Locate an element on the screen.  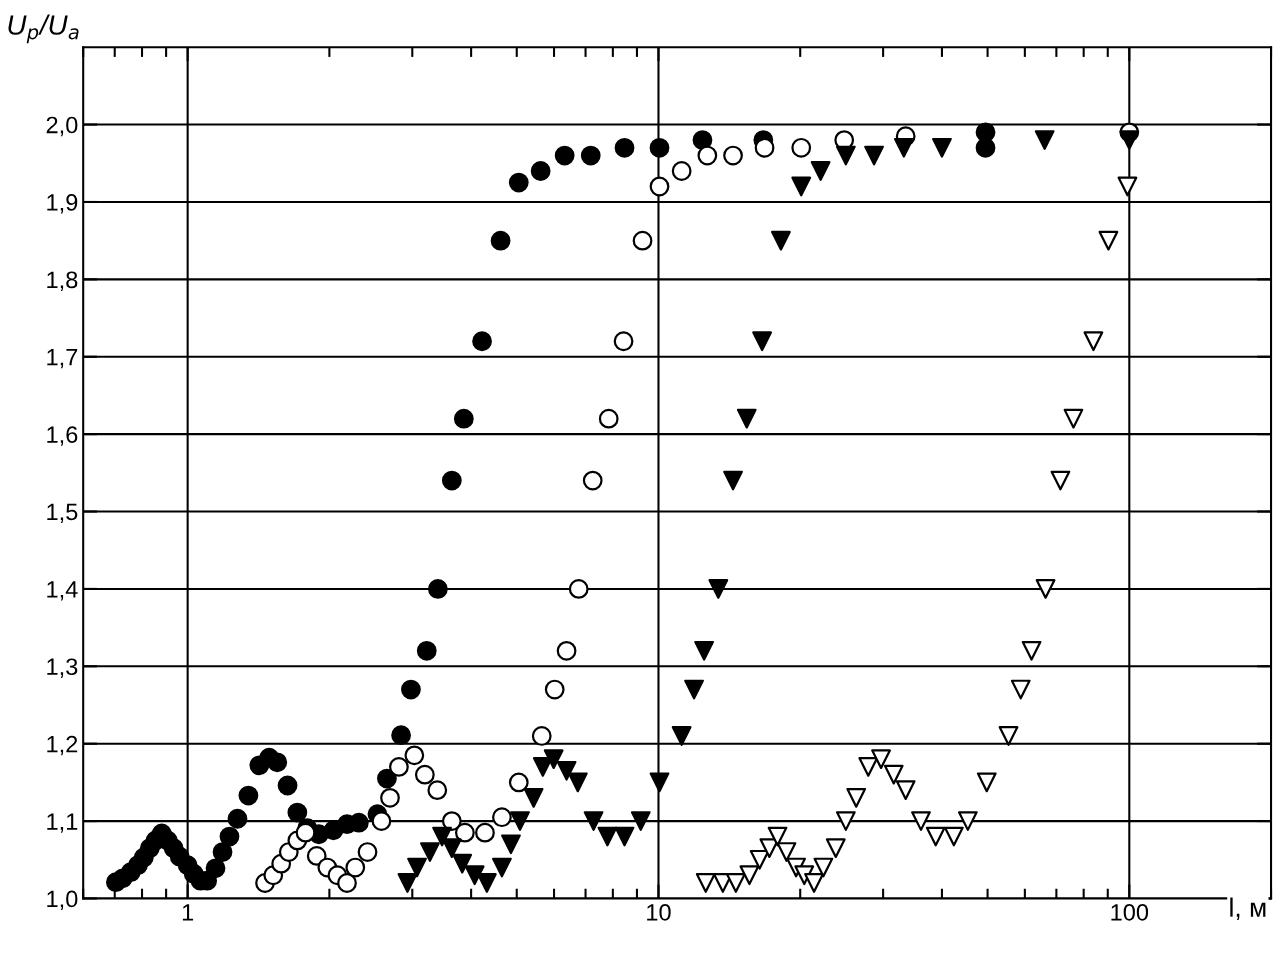
y-tick-label: 1,9 is located at coordinates (62, 204).